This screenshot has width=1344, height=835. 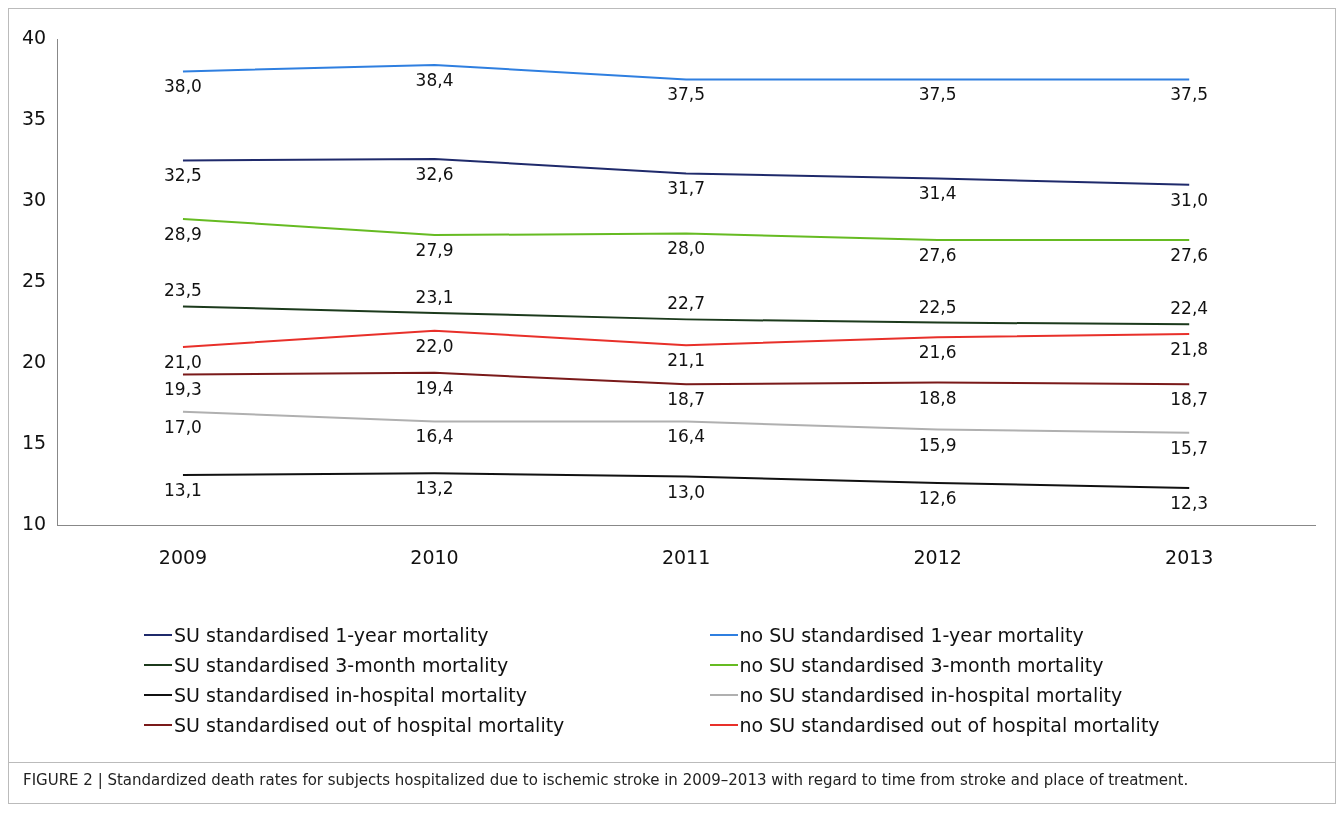 I want to click on data-label: 23,1, so click(x=434, y=296).